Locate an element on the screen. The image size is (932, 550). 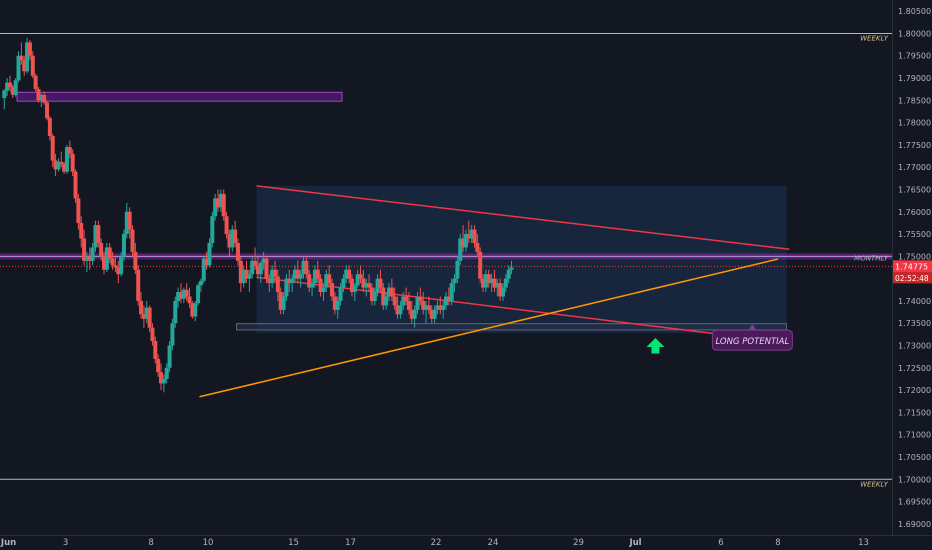
x-tick-label: 8 is located at coordinates (777, 543).